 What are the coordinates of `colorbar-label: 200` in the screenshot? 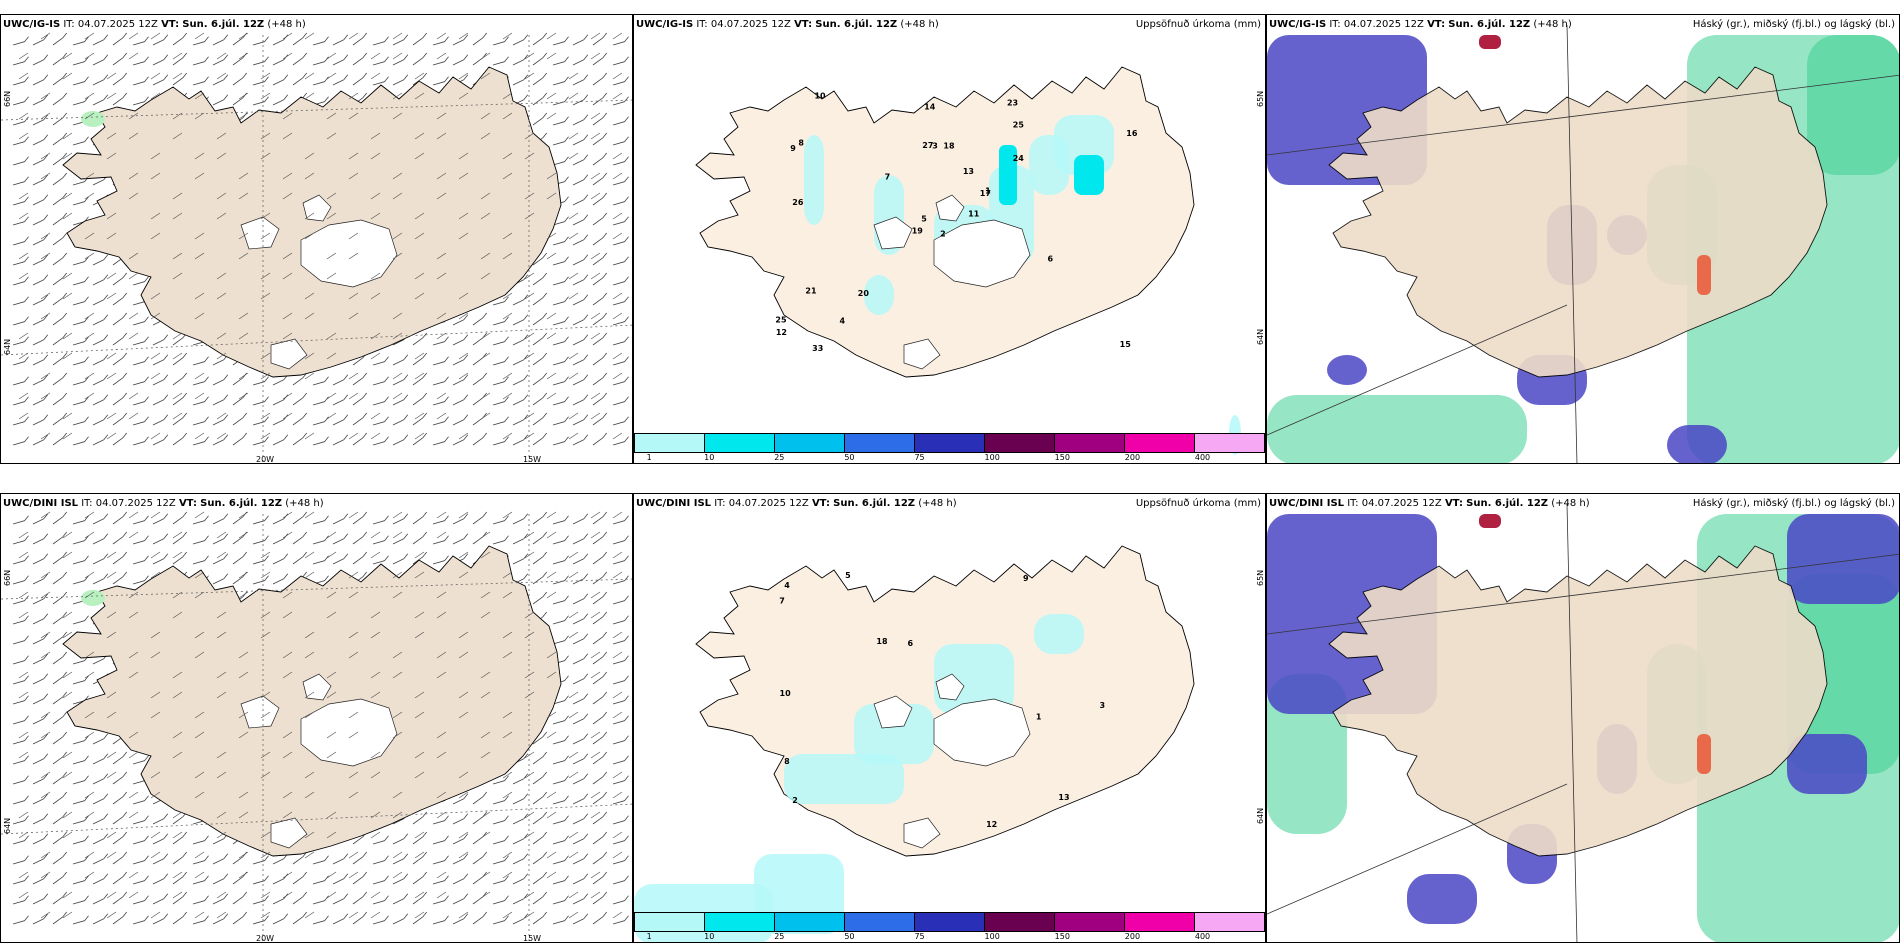 It's located at (1132, 457).